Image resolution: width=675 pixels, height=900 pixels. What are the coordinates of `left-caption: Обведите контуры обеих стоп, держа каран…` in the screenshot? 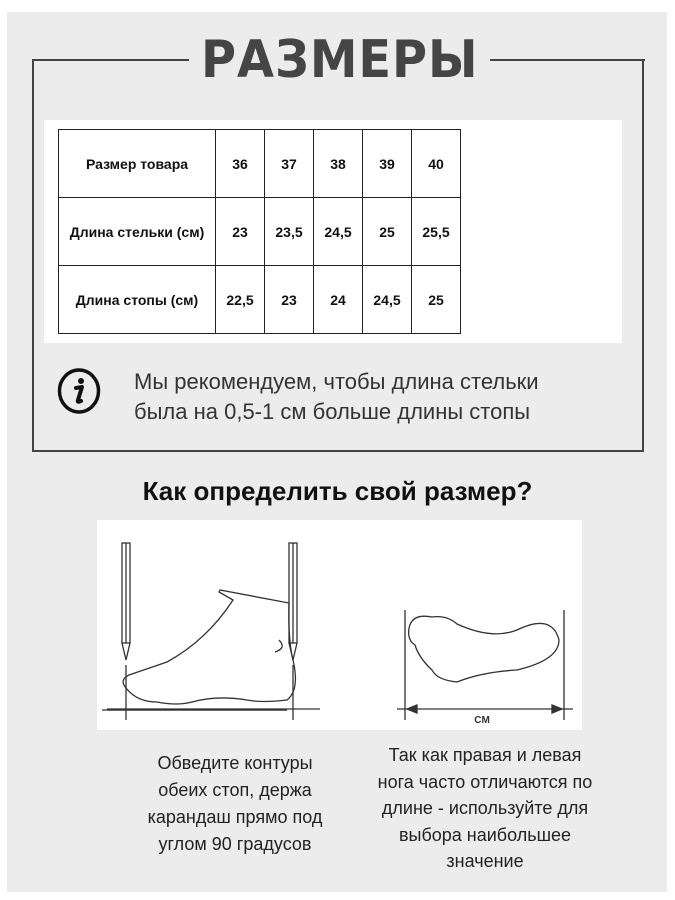 It's located at (235, 804).